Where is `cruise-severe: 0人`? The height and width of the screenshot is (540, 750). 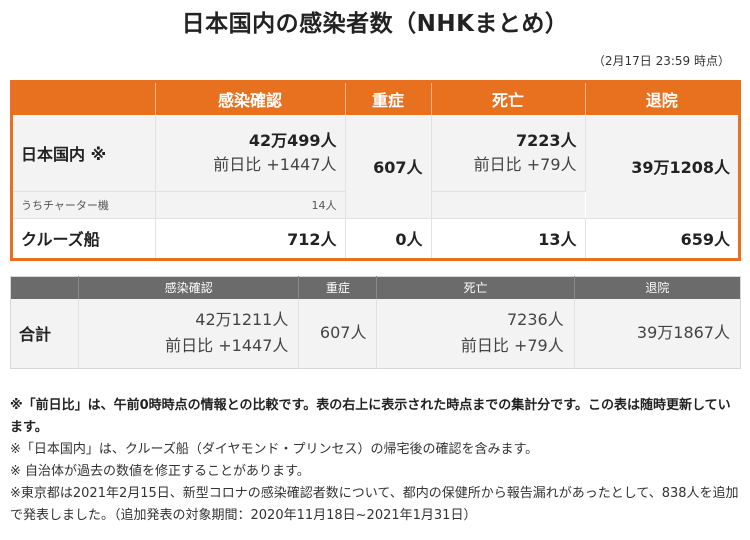
cruise-severe: 0人 is located at coordinates (388, 238).